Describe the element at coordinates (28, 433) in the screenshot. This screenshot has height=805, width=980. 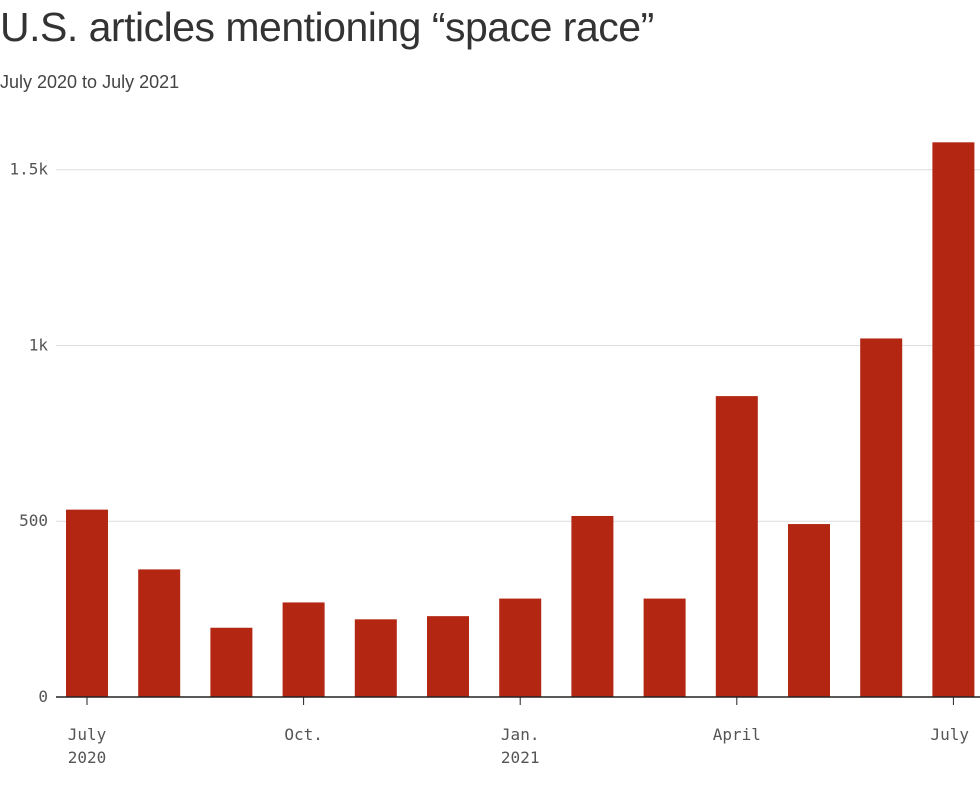
I see `y-axis-ticks: 0 500 1k 1.5k` at that location.